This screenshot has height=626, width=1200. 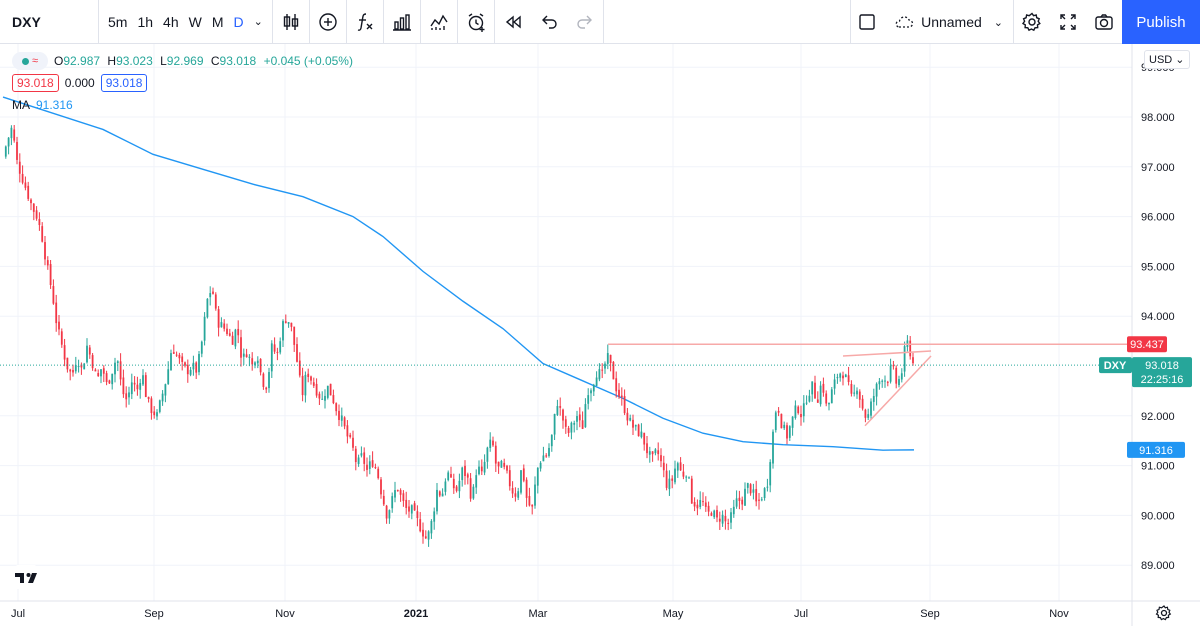 I want to click on price-tick-label: 98.000, so click(x=1158, y=118).